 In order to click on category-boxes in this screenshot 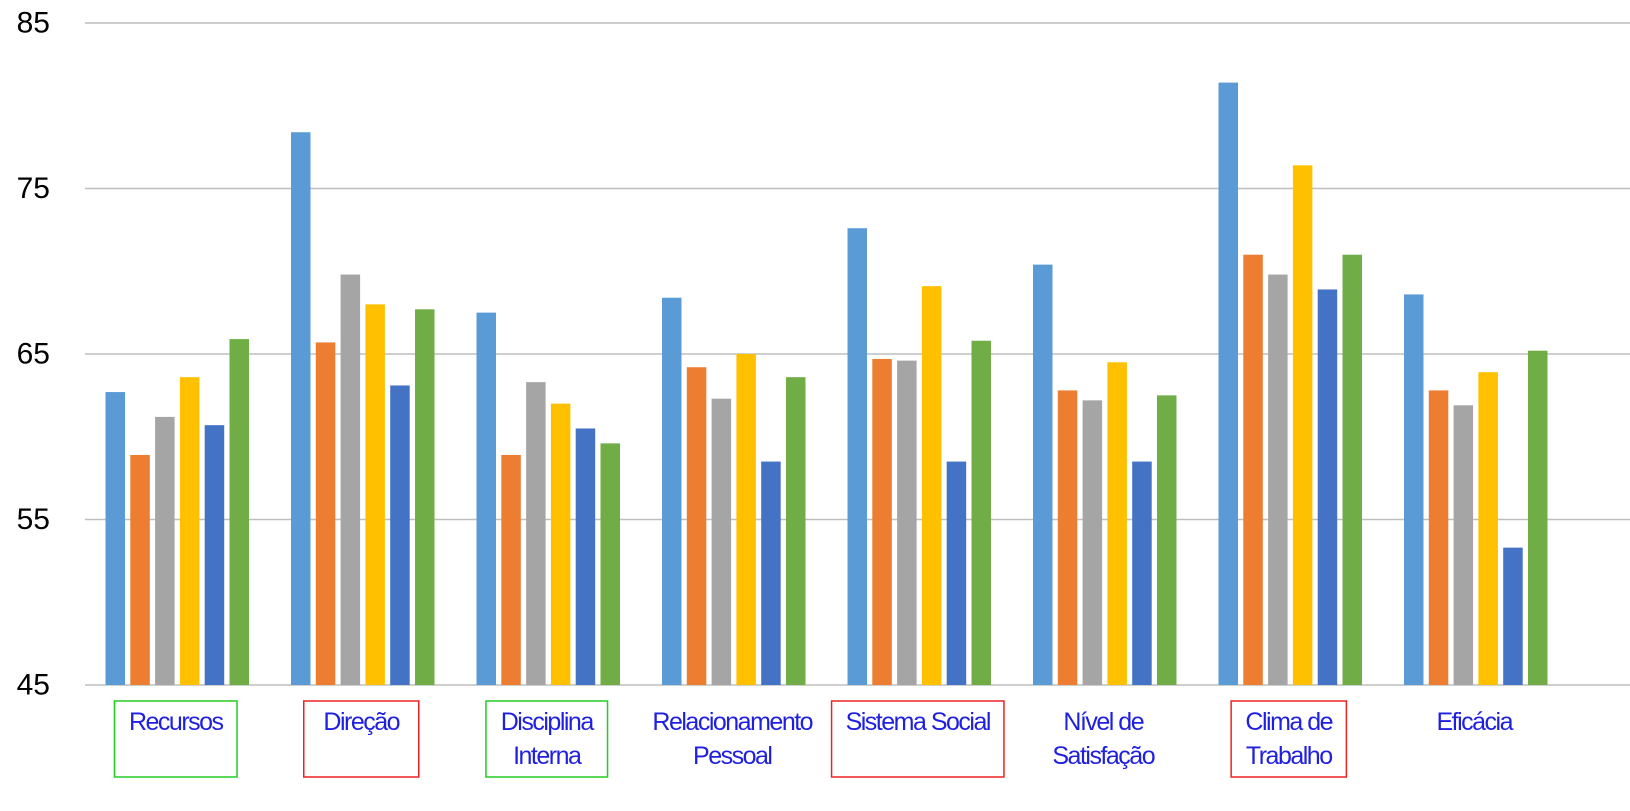, I will do `click(730, 739)`.